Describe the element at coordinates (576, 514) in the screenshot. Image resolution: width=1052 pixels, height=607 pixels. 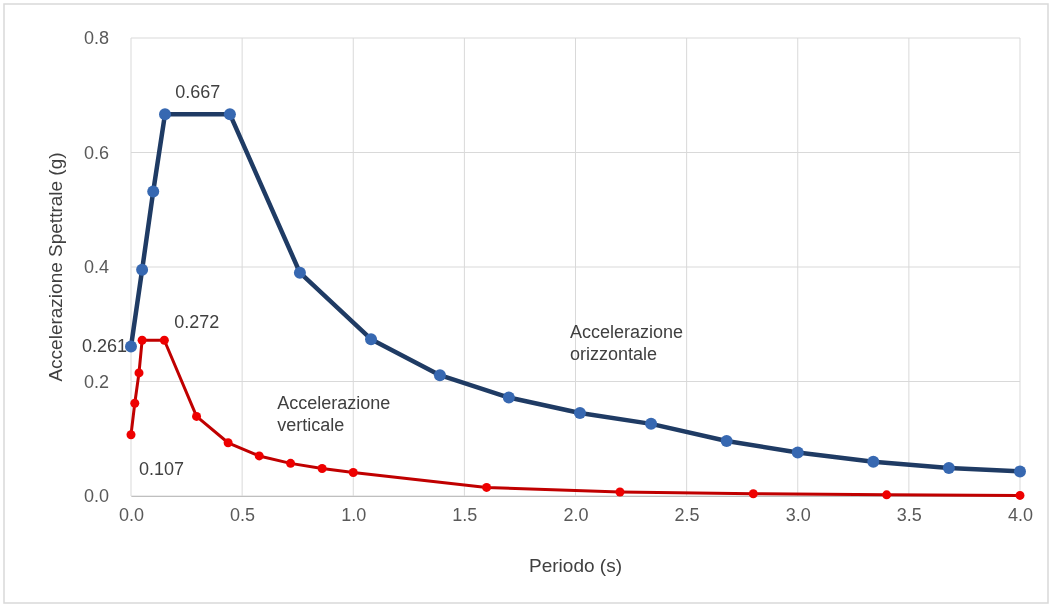
I see `x-tick-label: 2.0` at that location.